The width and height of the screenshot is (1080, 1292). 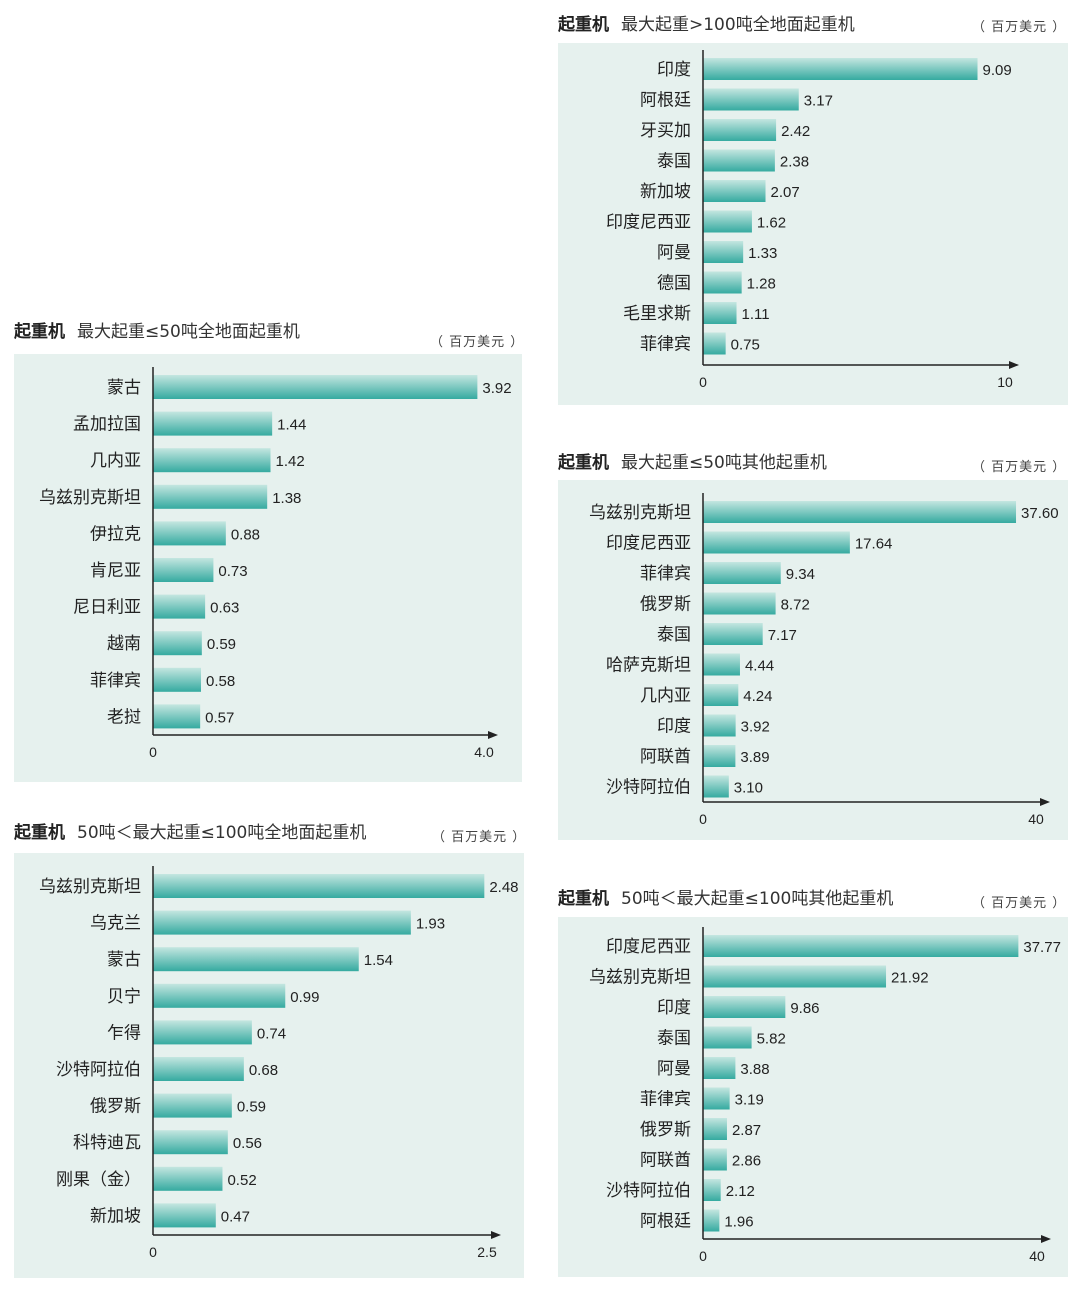 What do you see at coordinates (665, 101) in the screenshot?
I see `category-label: 阿根廷` at bounding box center [665, 101].